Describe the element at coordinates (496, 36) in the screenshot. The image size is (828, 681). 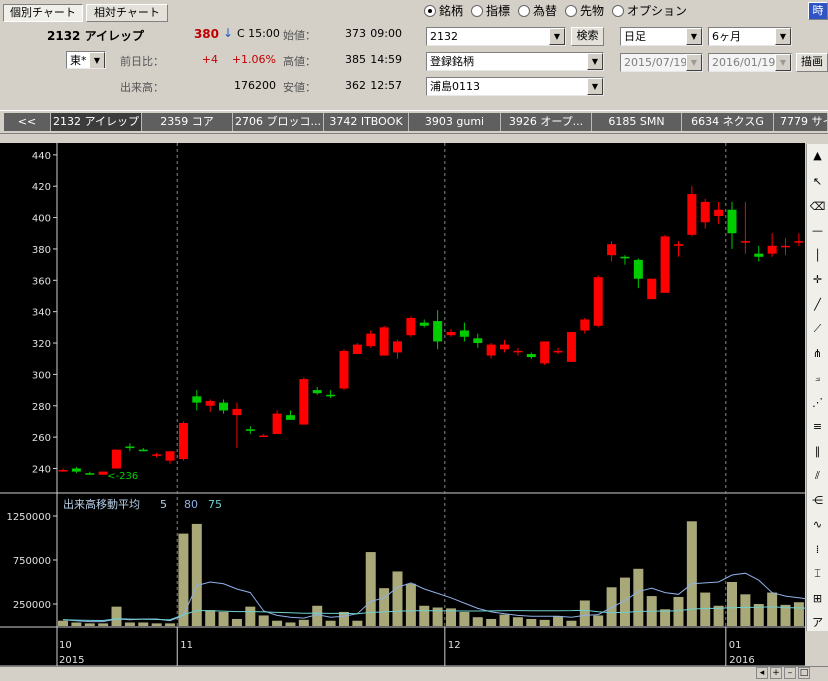
I see `code-input: 2132 ▼` at that location.